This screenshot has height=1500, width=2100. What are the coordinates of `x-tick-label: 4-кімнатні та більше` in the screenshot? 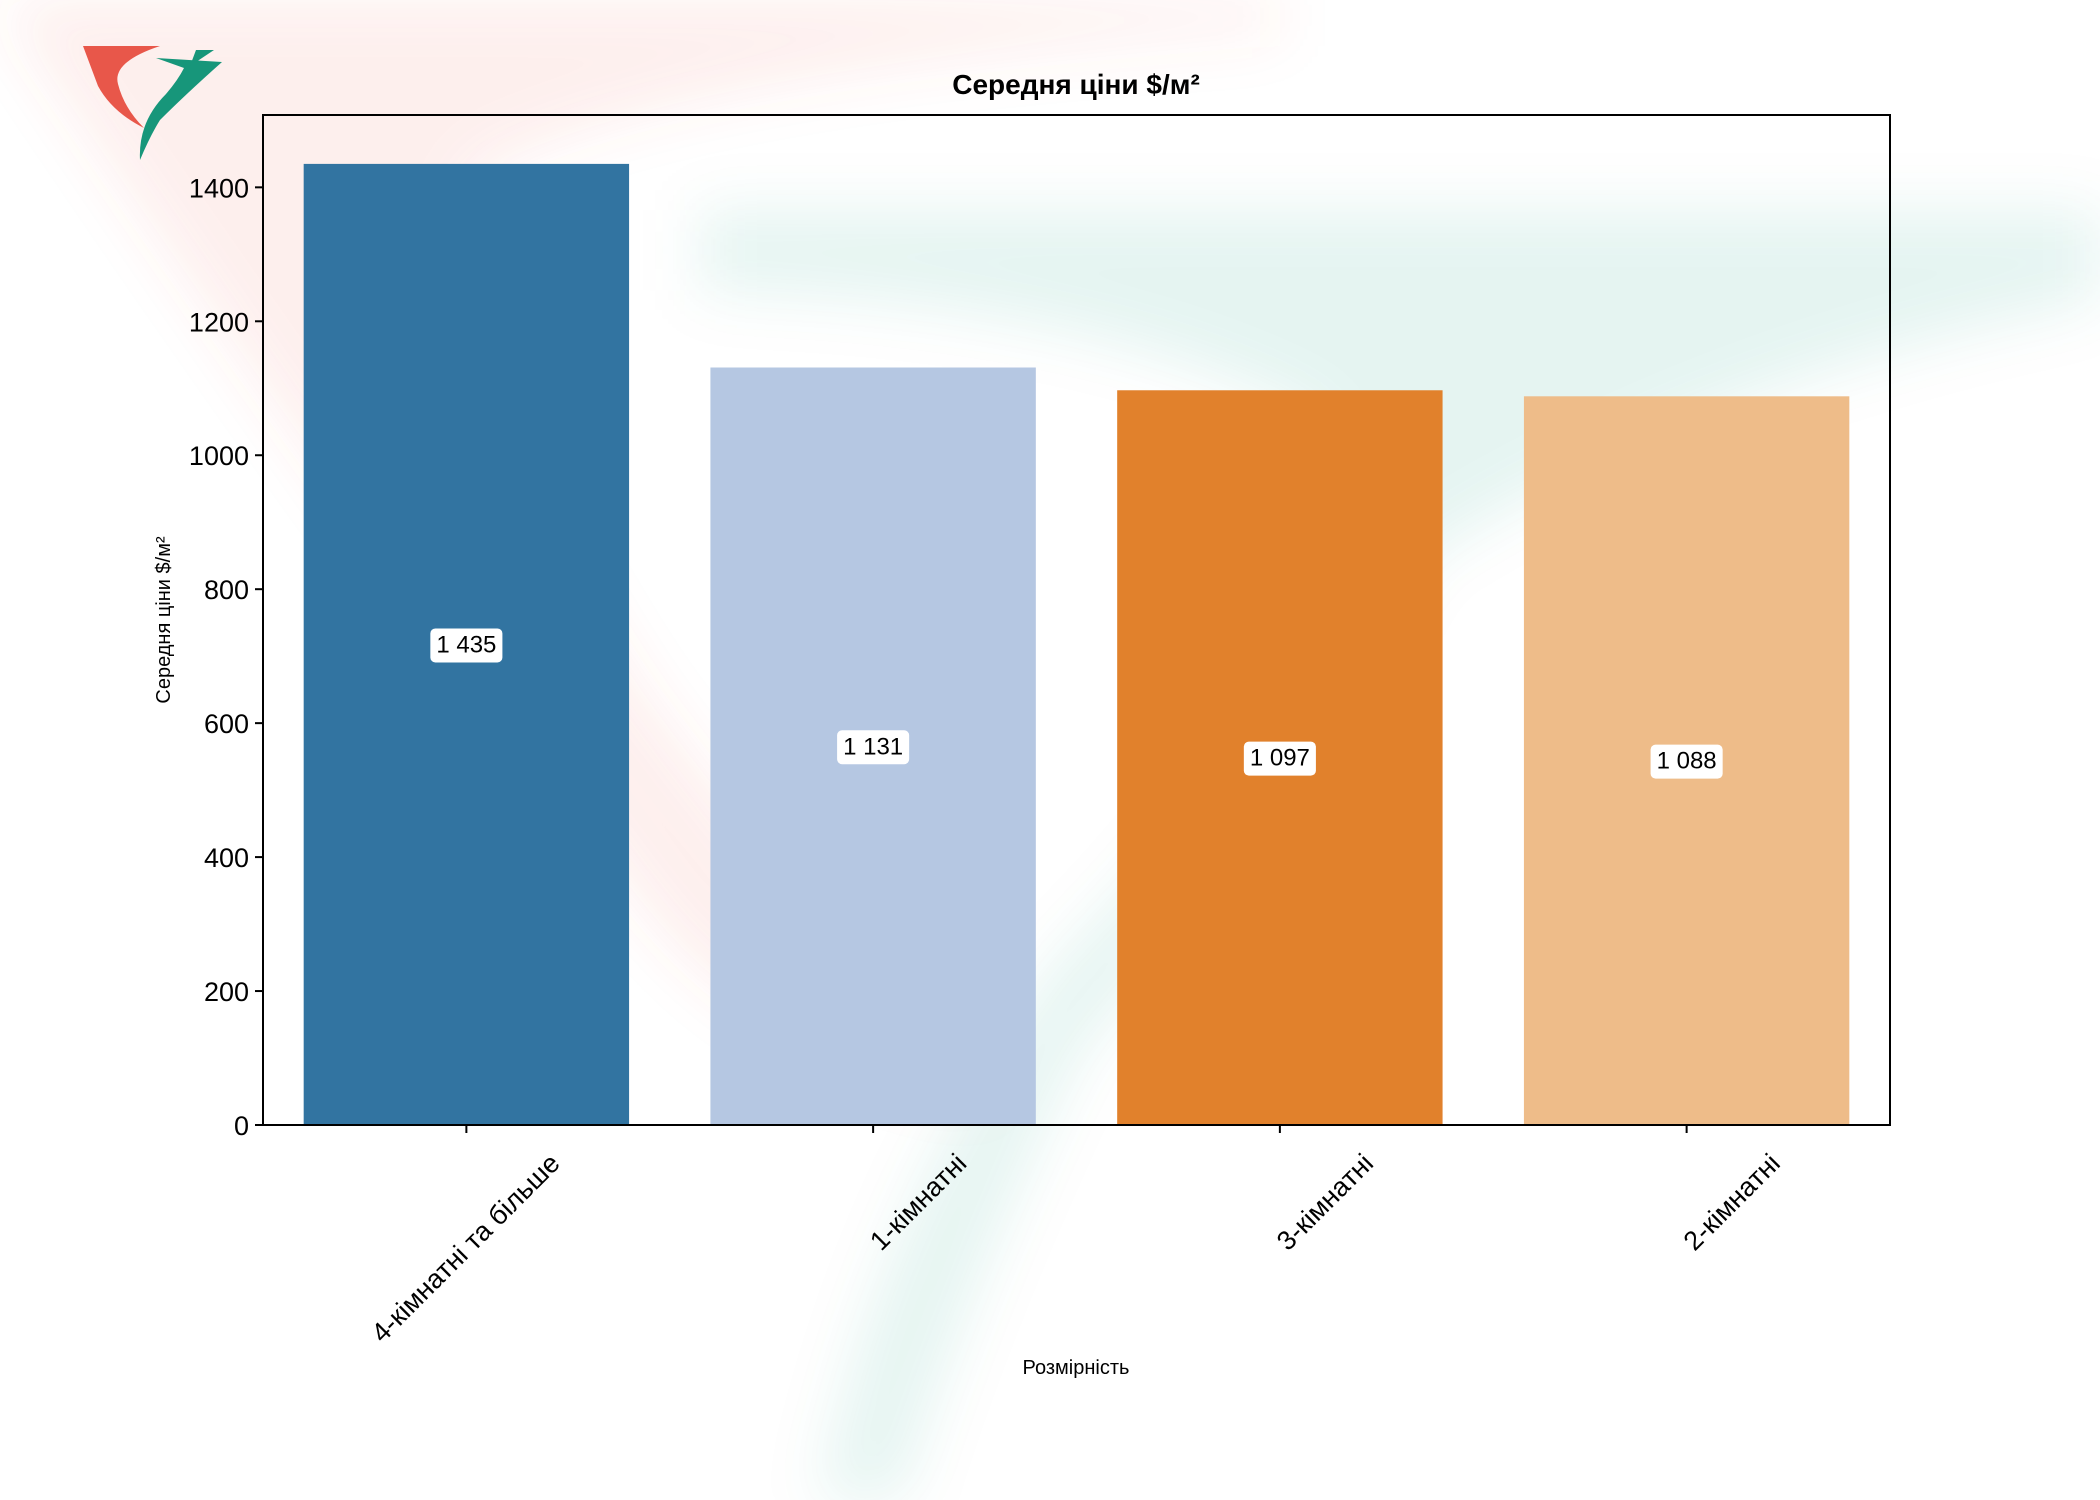 It's located at (465, 1248).